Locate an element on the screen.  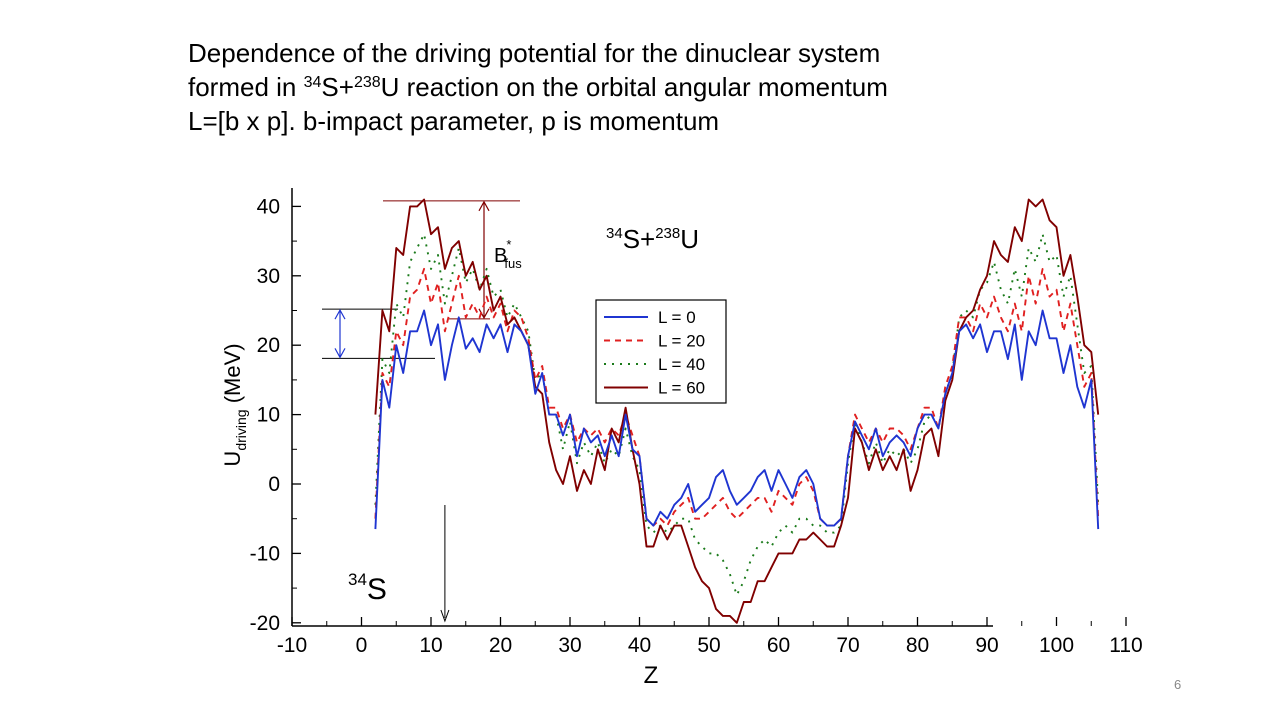
reaction-mid: S+ is located at coordinates (639, 239).